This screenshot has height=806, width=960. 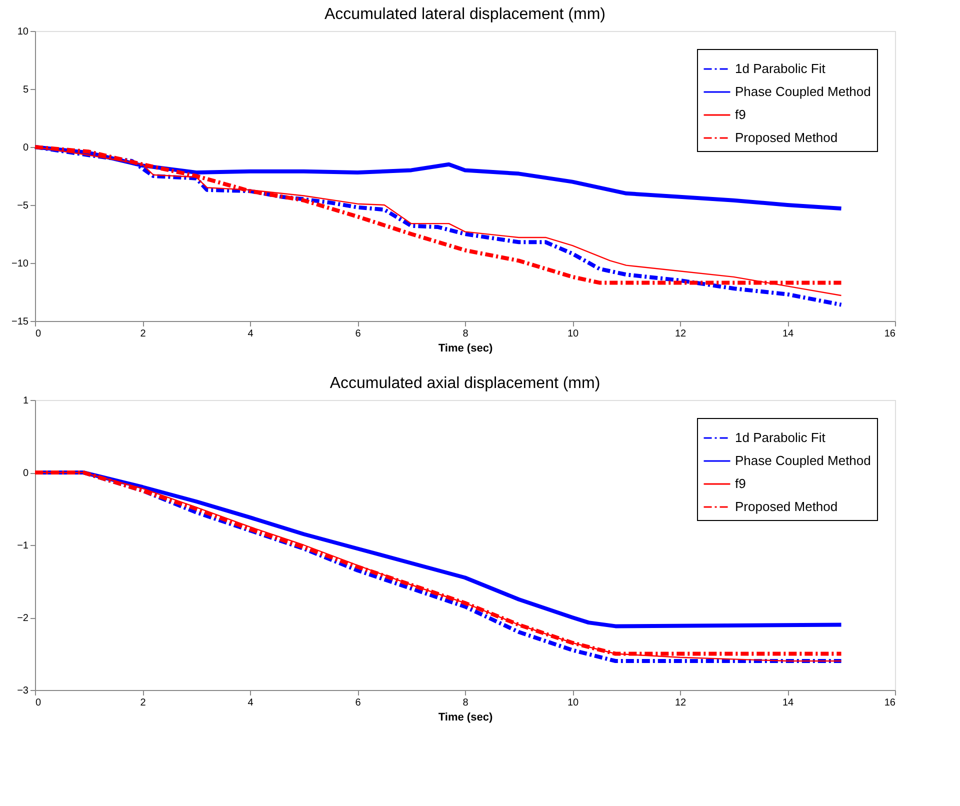 I want to click on y-tick-label: −1, so click(x=23, y=546).